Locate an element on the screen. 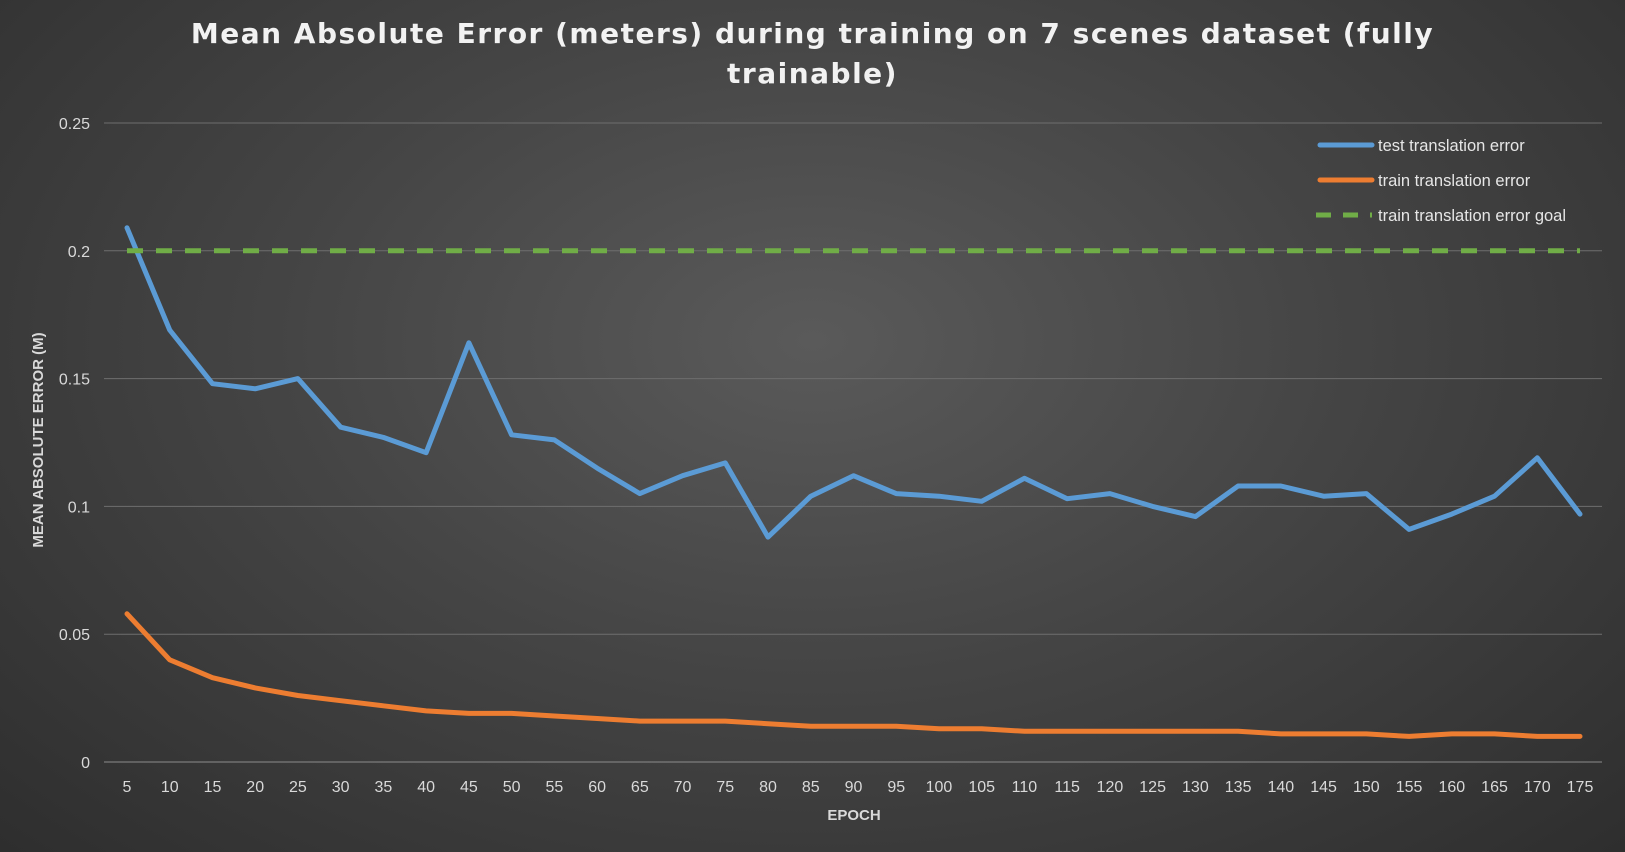  x-tick-label: 50 is located at coordinates (512, 787).